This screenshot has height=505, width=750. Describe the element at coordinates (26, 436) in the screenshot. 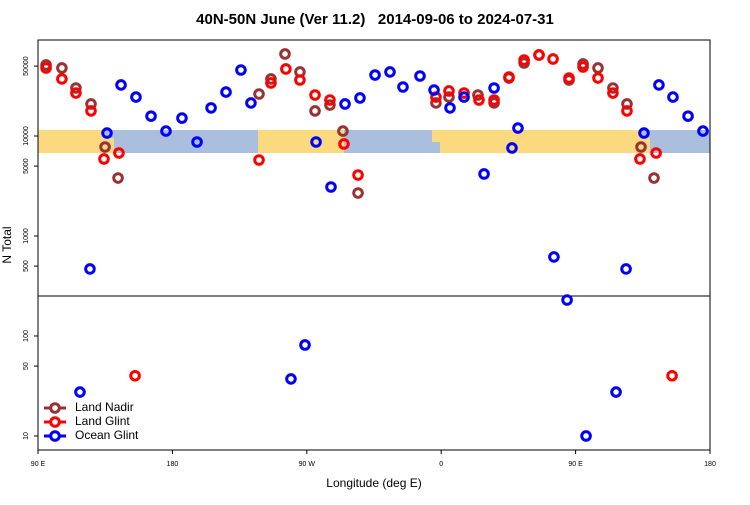

I see `y-tick-label: 10` at that location.